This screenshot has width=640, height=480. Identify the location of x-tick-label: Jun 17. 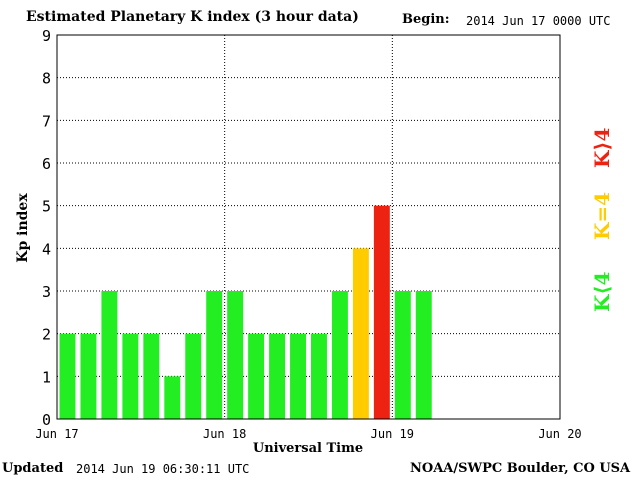
(56, 434).